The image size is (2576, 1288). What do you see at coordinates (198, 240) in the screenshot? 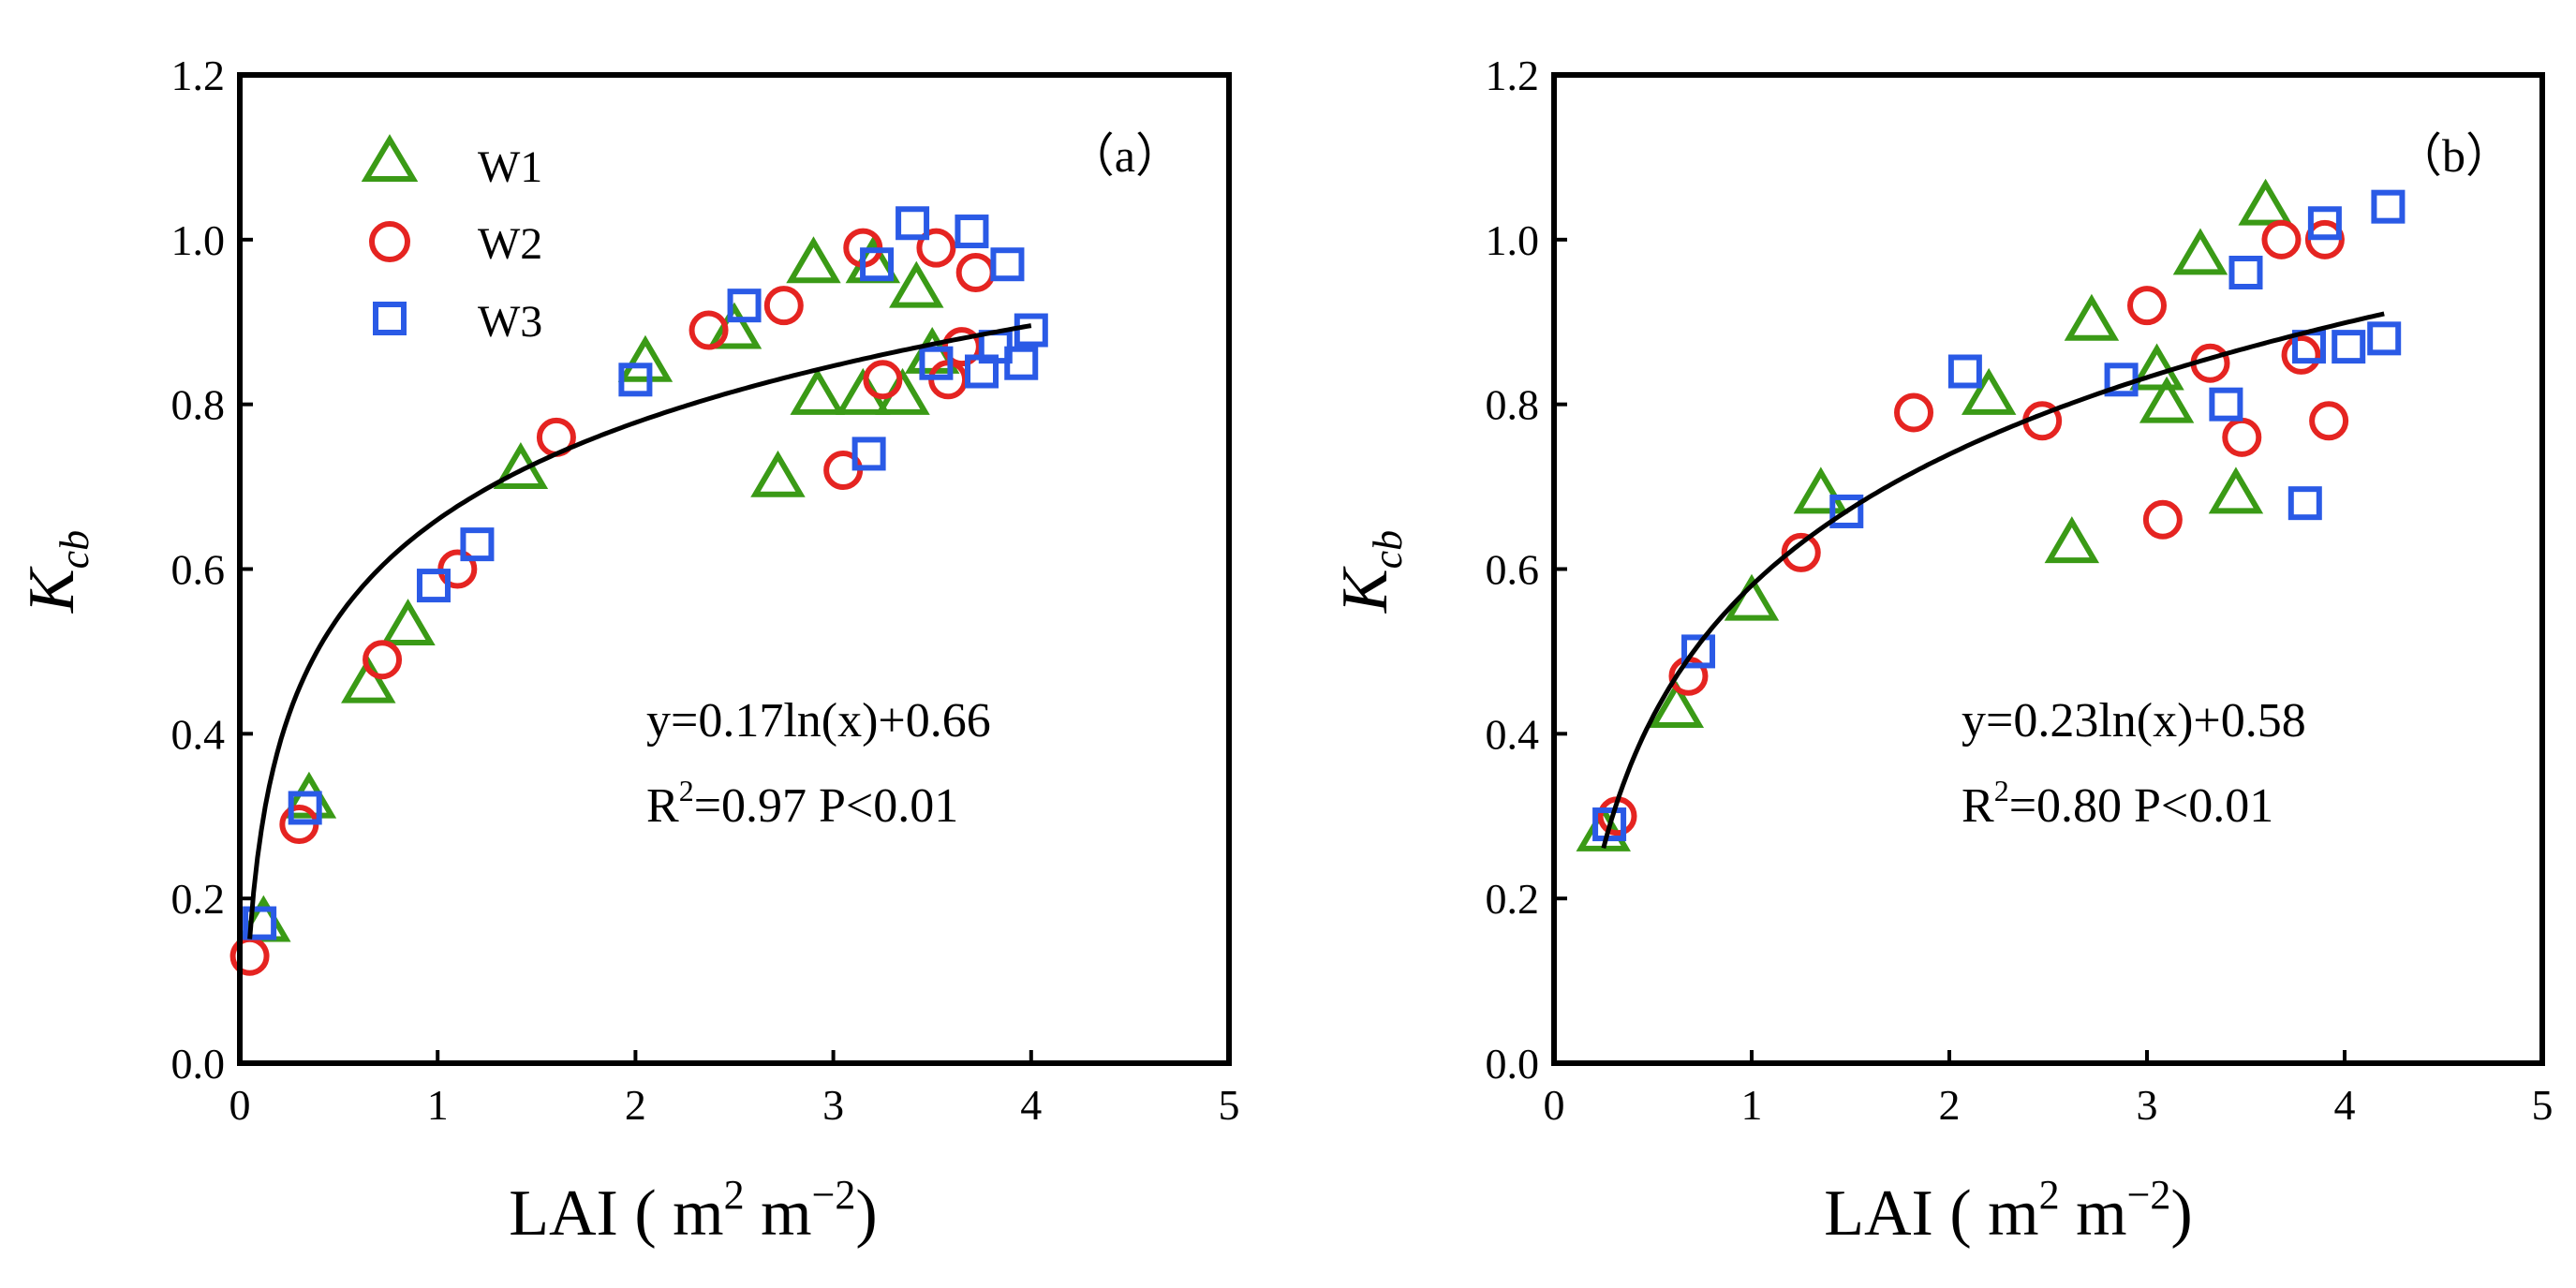
I see `panel-a-ytick-label: 1.0` at bounding box center [198, 240].